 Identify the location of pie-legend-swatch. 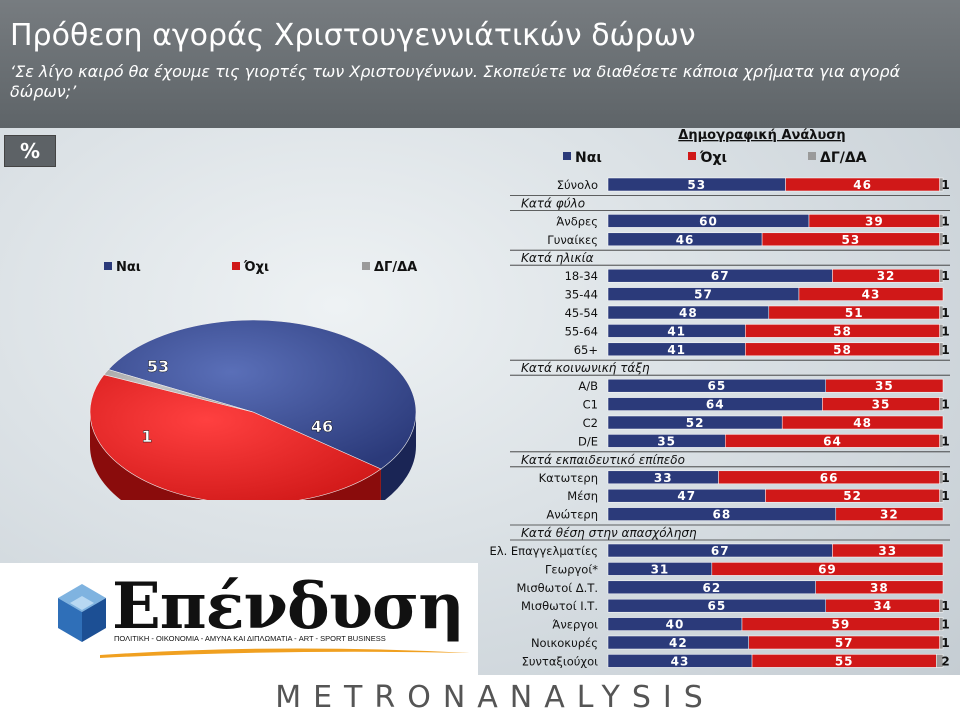
(108, 266).